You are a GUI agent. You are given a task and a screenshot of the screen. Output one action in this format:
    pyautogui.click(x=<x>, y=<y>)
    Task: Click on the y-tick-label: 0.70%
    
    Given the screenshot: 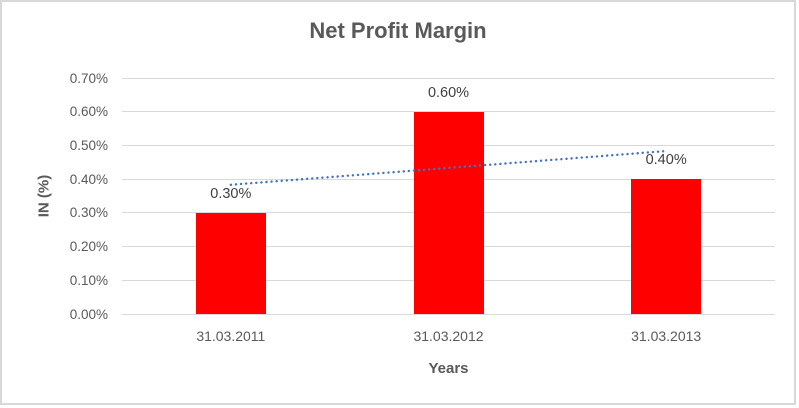 What is the action you would take?
    pyautogui.click(x=88, y=78)
    